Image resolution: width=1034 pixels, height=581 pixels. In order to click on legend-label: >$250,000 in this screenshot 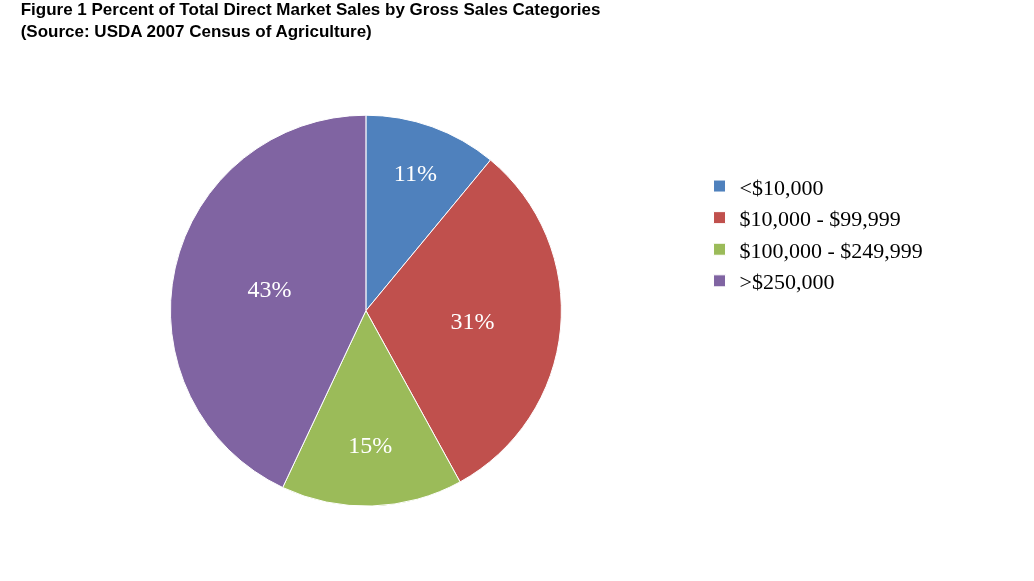, I will do `click(787, 282)`.